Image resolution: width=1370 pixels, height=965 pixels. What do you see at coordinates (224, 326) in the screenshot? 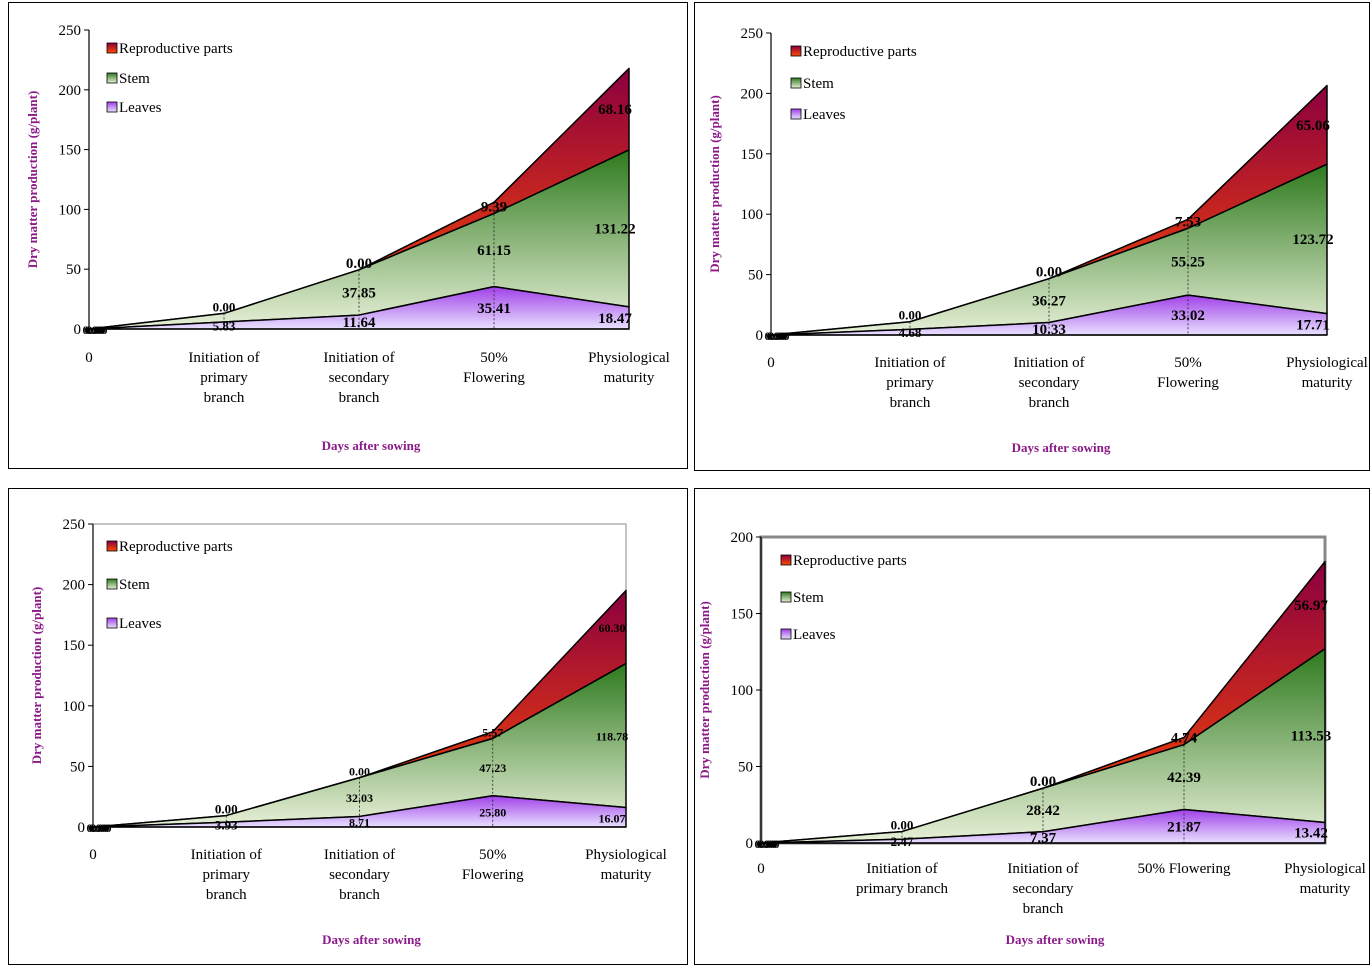
I see `data-label-leaves: 5.83` at bounding box center [224, 326].